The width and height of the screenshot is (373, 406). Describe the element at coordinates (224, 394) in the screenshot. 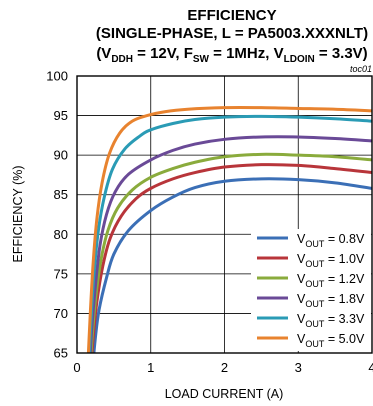

I see `x-axis-label: LOAD CURRENT (A)` at that location.